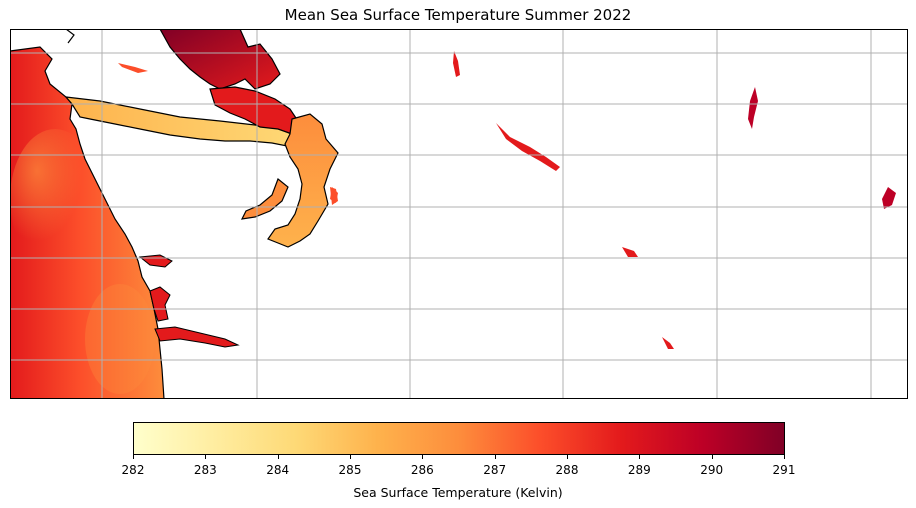 The image size is (916, 508). I want to click on hood-canal, so click(264, 199).